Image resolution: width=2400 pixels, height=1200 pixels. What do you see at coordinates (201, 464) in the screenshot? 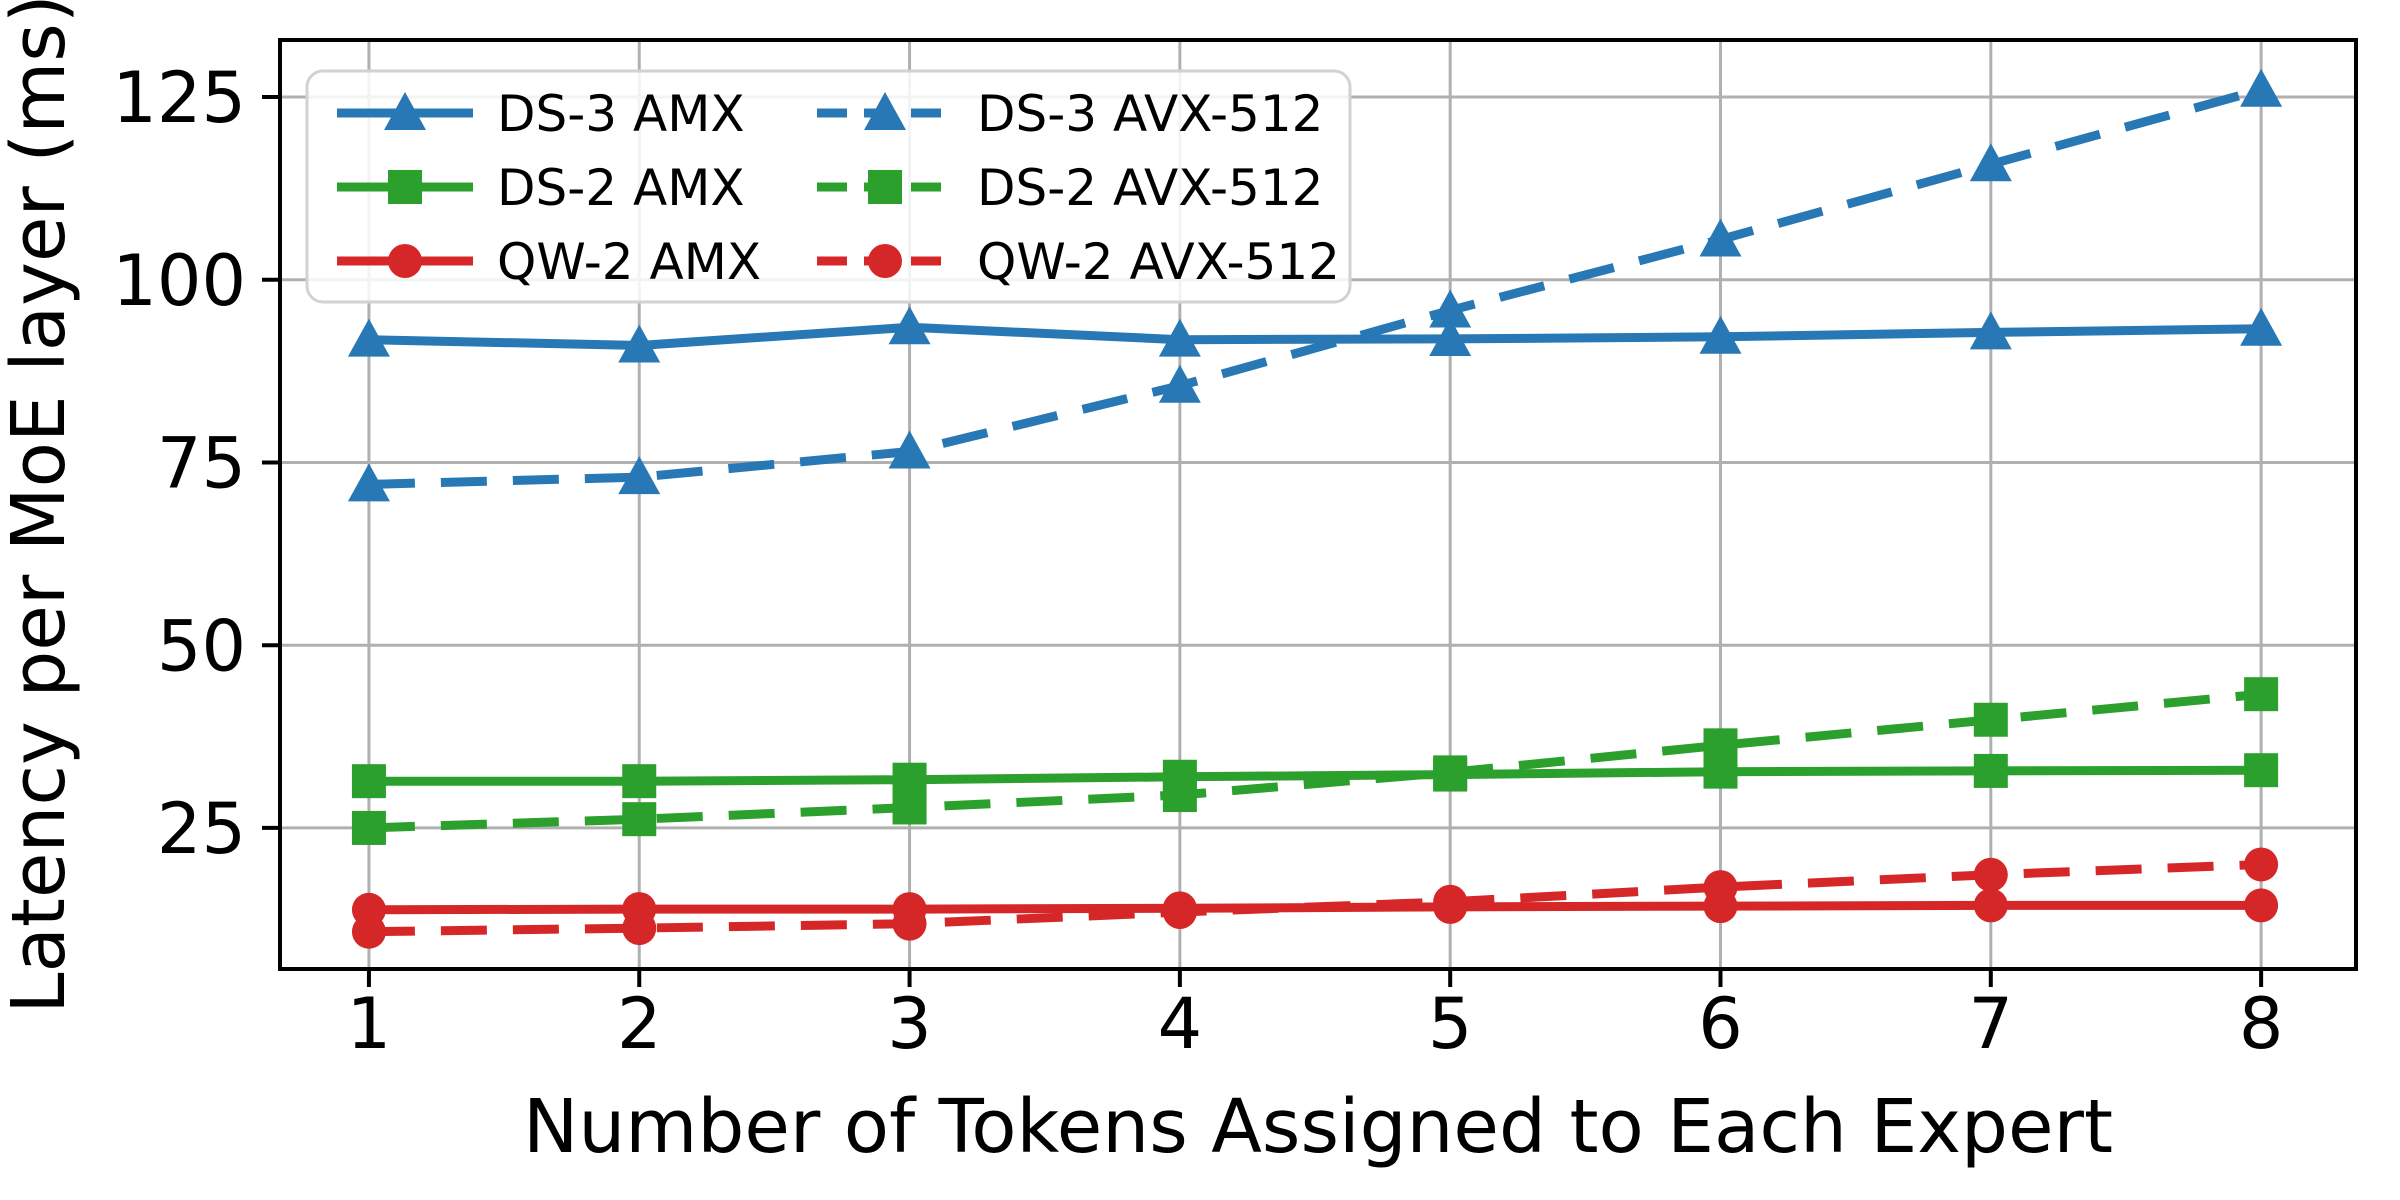
I see `y-tick-label-75: 75` at bounding box center [201, 464].